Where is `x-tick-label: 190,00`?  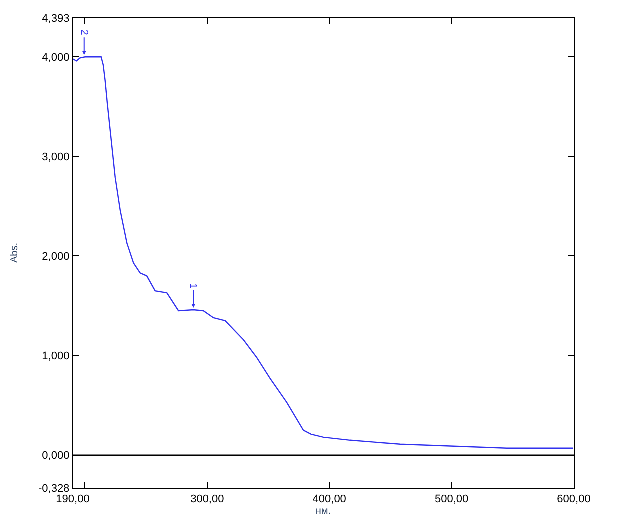 x-tick-label: 190,00 is located at coordinates (73, 499).